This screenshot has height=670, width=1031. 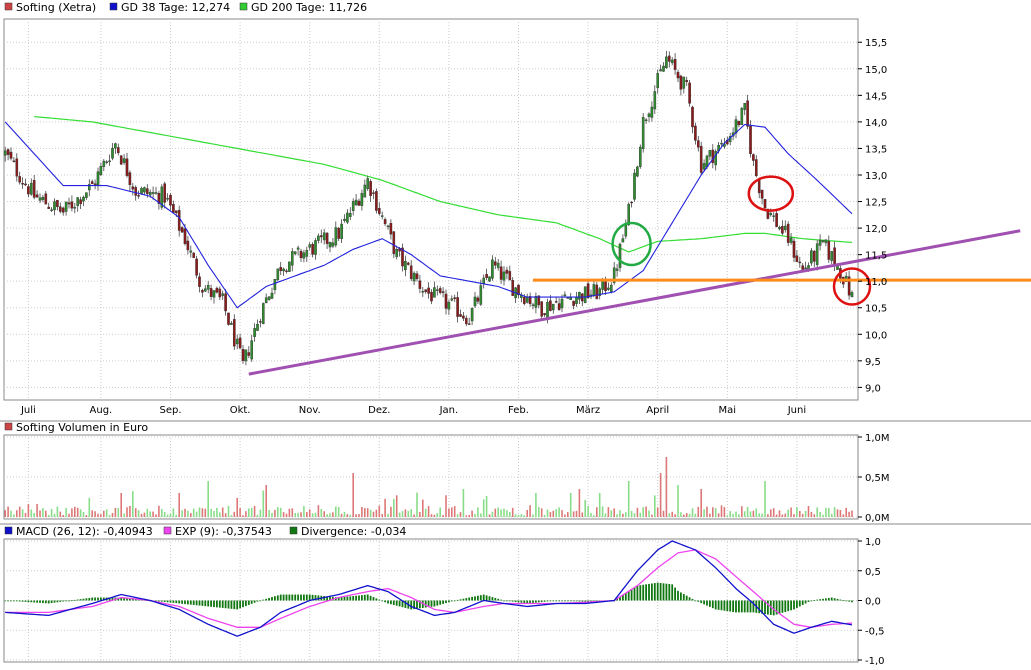 What do you see at coordinates (56, 7) in the screenshot?
I see `legend-label: Softing (Xetra)` at bounding box center [56, 7].